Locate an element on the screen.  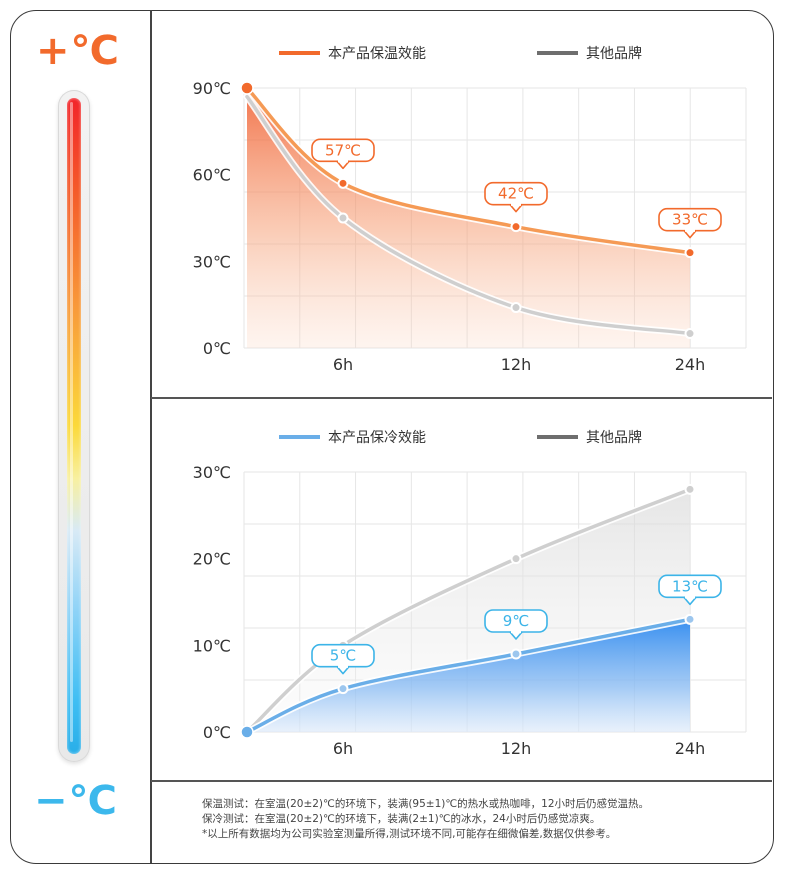
y-tick-label: 10℃ is located at coordinates (212, 645).